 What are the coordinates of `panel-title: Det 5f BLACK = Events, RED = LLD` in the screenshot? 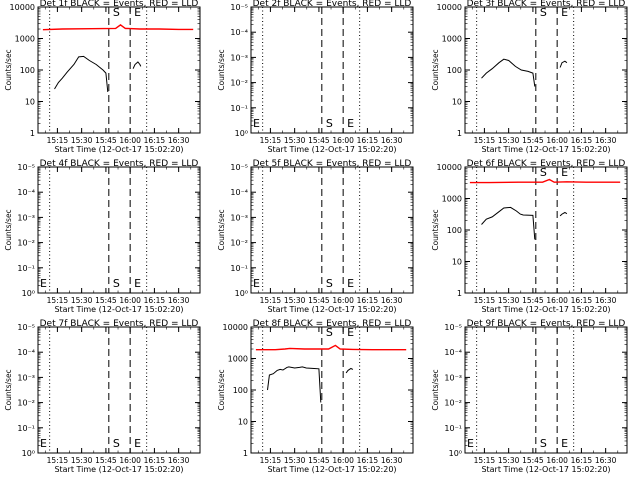 It's located at (332, 164).